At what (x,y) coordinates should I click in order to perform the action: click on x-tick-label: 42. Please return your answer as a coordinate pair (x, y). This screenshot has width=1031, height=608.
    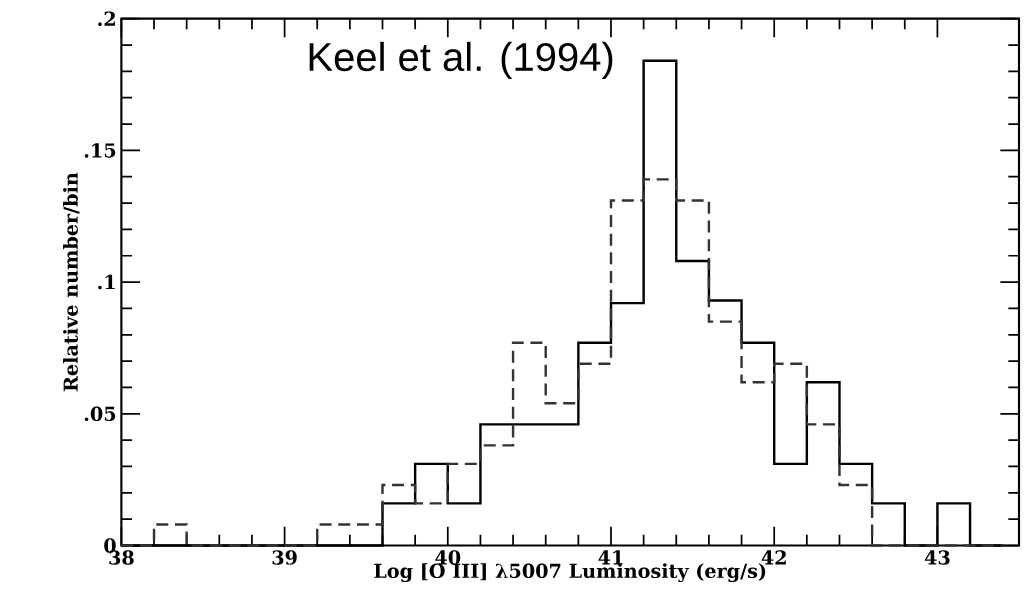
    Looking at the image, I should click on (773, 557).